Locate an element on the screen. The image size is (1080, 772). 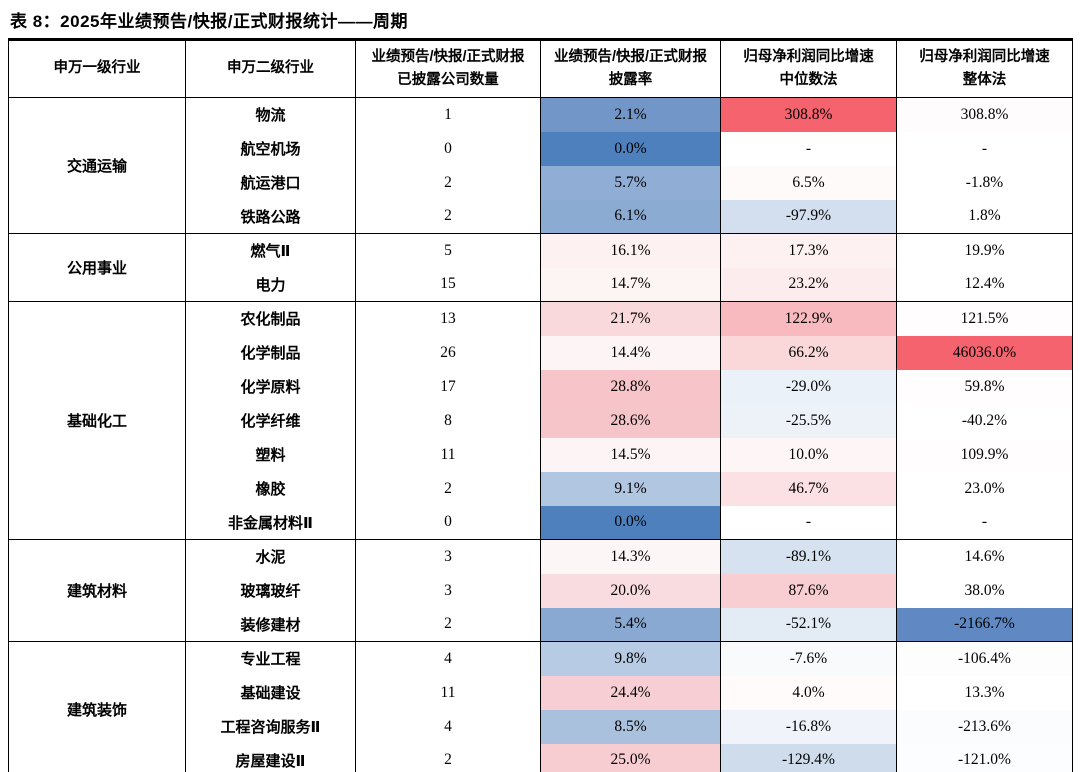
table-row: 化学纤维 8 28.6% -25.5% -40.2% is located at coordinates (541, 420).